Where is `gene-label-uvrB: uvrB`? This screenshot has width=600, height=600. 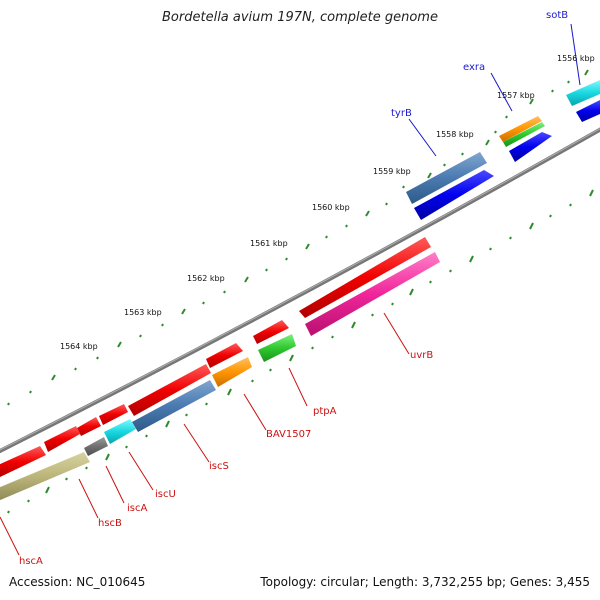 gene-label-uvrB: uvrB is located at coordinates (421, 355).